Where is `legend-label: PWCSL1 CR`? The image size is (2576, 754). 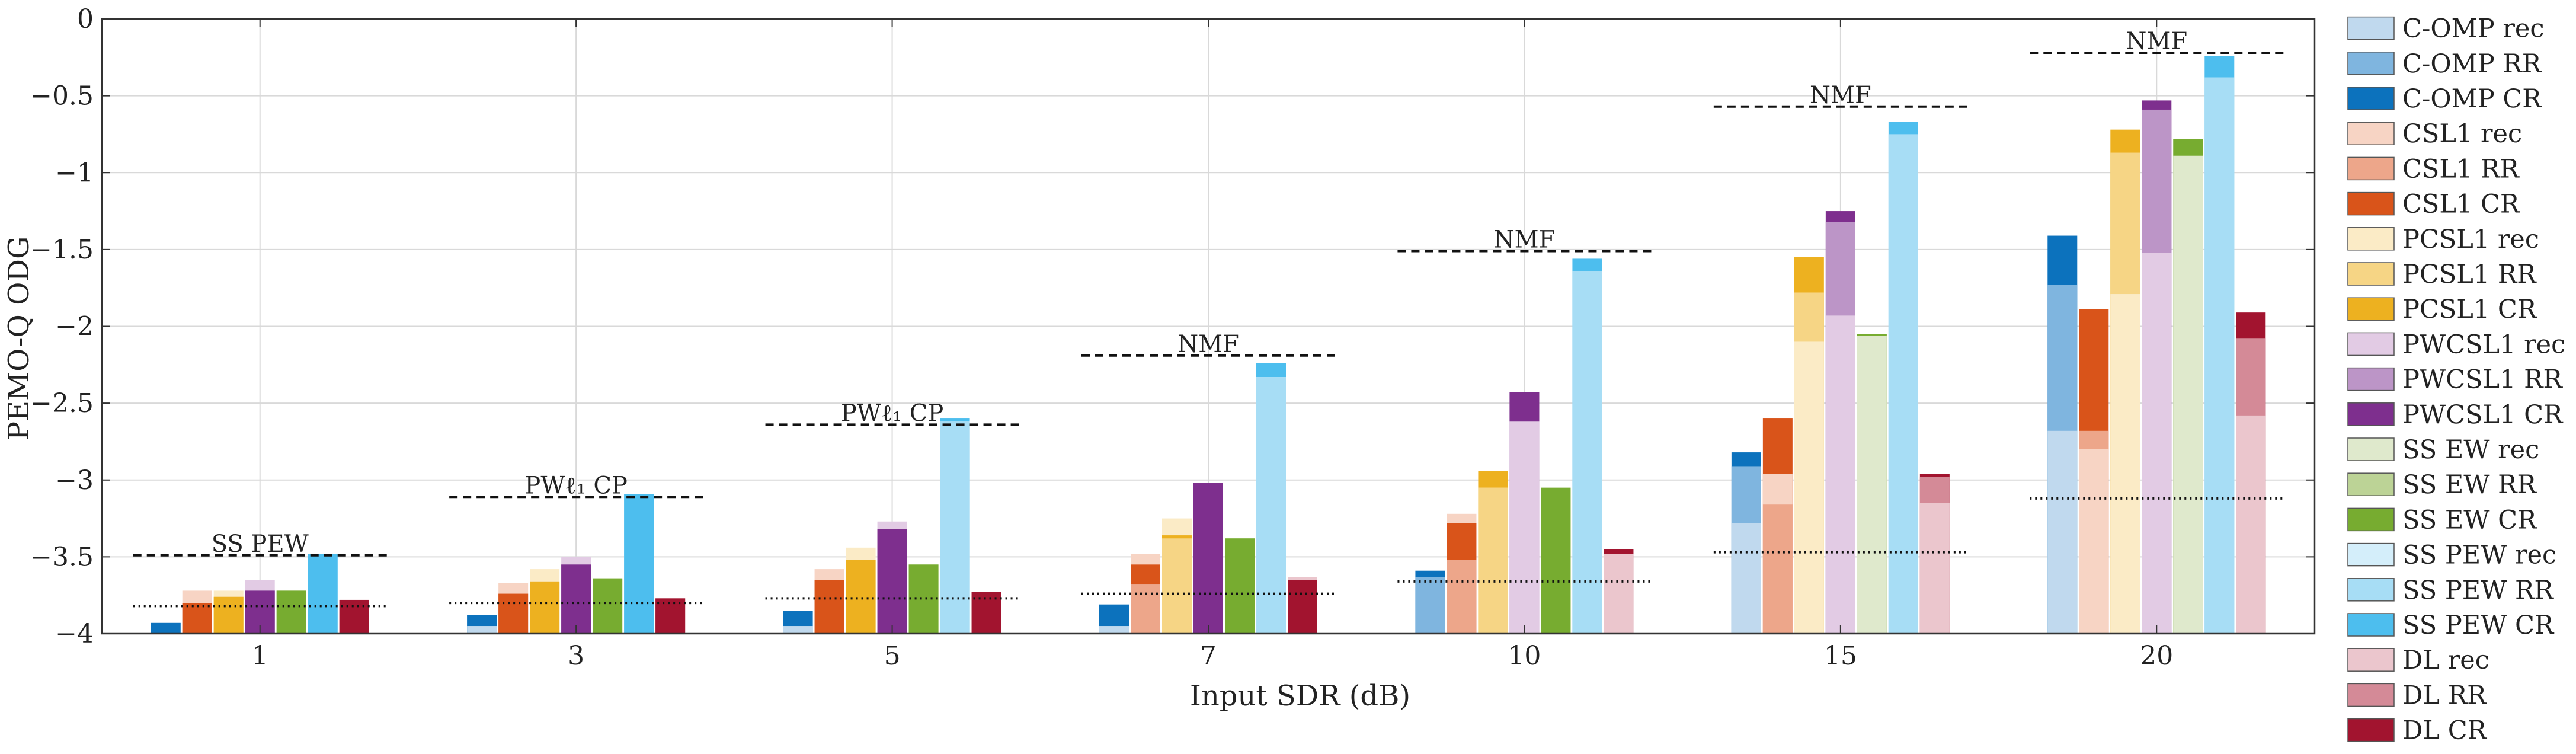 legend-label: PWCSL1 CR is located at coordinates (2483, 415).